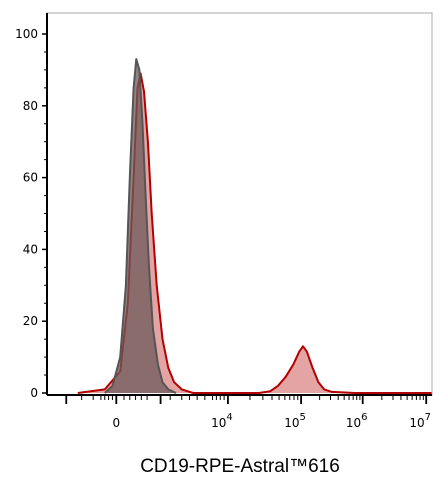 The image size is (443, 483). What do you see at coordinates (420, 421) in the screenshot?
I see `x-tick-label: 10⁷` at bounding box center [420, 421].